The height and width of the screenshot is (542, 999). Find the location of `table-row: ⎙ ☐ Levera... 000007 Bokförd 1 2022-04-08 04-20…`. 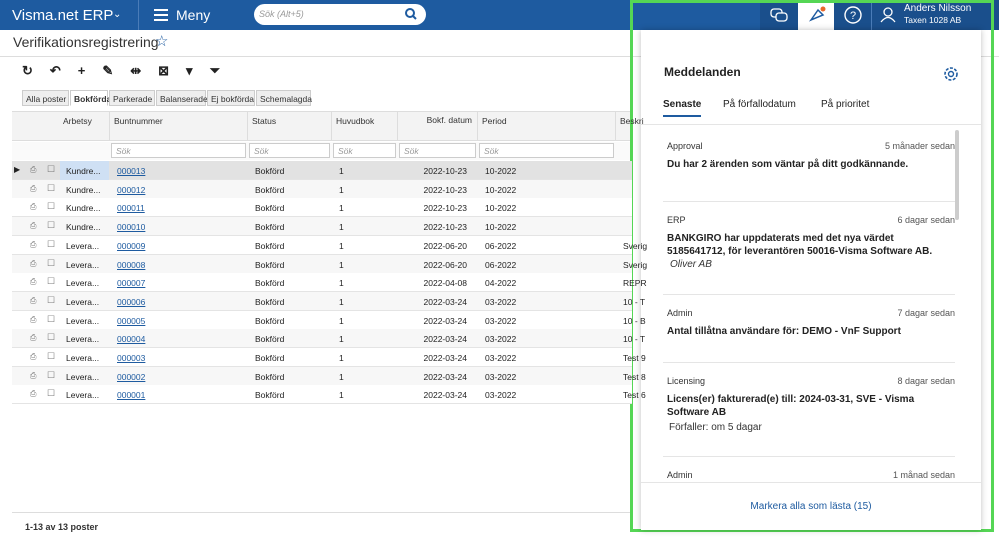

table-row: ⎙ ☐ Levera... 000007 Bokförd 1 2022-04-08 04-20… is located at coordinates (329, 283).